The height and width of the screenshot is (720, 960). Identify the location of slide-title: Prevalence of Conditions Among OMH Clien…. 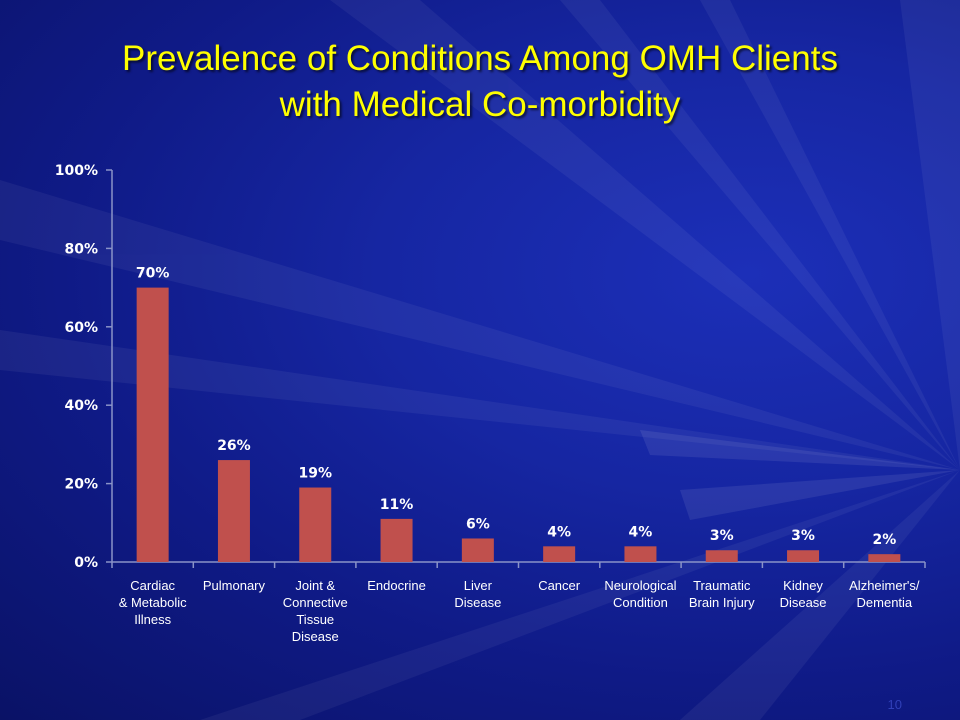
(480, 82).